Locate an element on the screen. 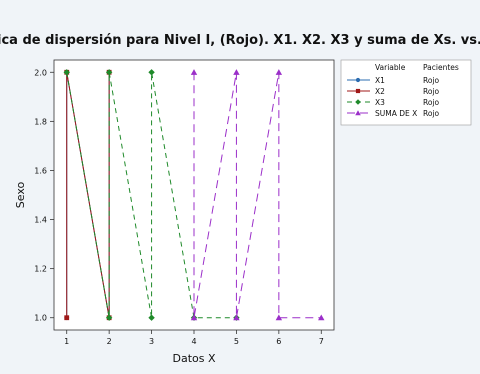 The width and height of the screenshot is (480, 374). legend-header-variable: Variable is located at coordinates (390, 67).